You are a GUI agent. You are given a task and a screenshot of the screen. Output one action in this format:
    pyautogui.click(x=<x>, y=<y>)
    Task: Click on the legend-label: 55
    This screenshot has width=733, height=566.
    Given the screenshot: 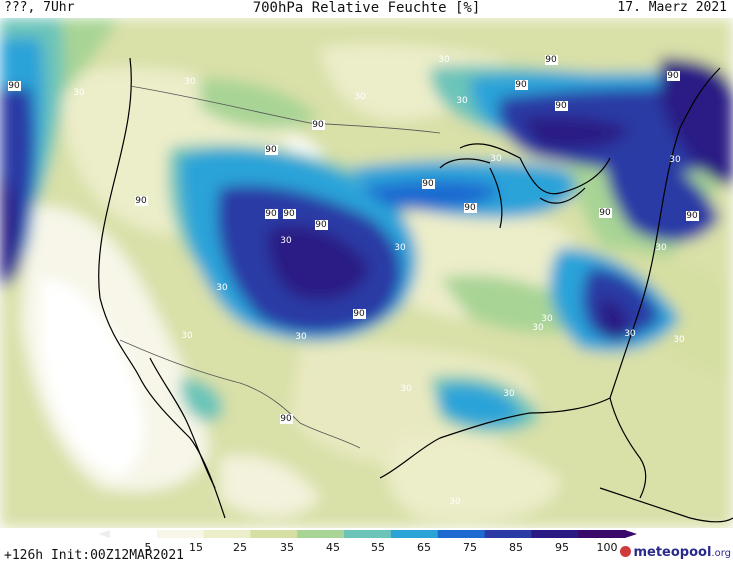 What is the action you would take?
    pyautogui.click(x=378, y=547)
    